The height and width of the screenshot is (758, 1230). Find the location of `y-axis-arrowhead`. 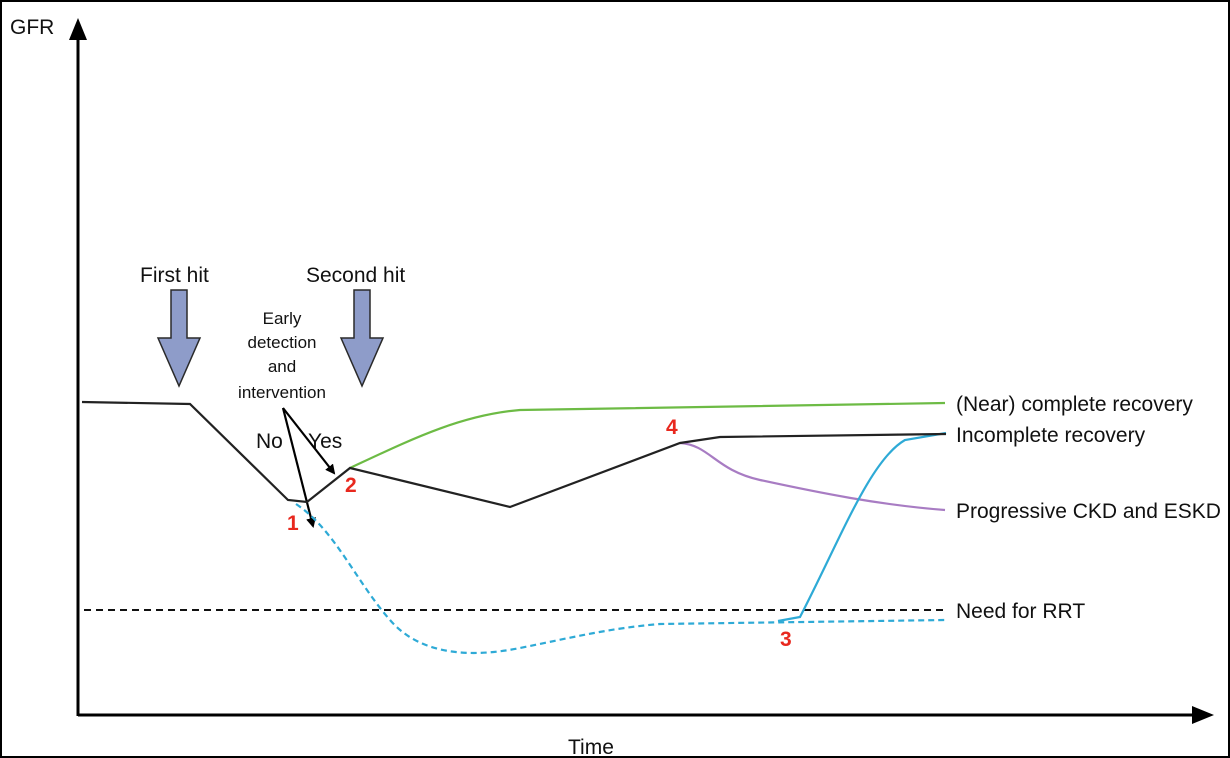

y-axis-arrowhead is located at coordinates (78, 29).